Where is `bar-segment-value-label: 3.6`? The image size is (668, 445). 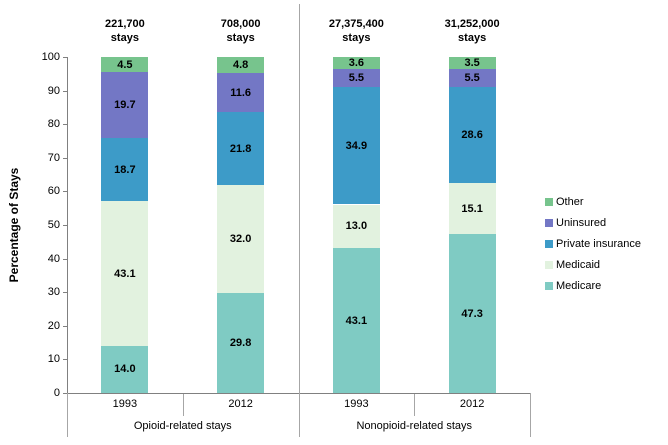 bar-segment-value-label: 3.6 is located at coordinates (356, 62).